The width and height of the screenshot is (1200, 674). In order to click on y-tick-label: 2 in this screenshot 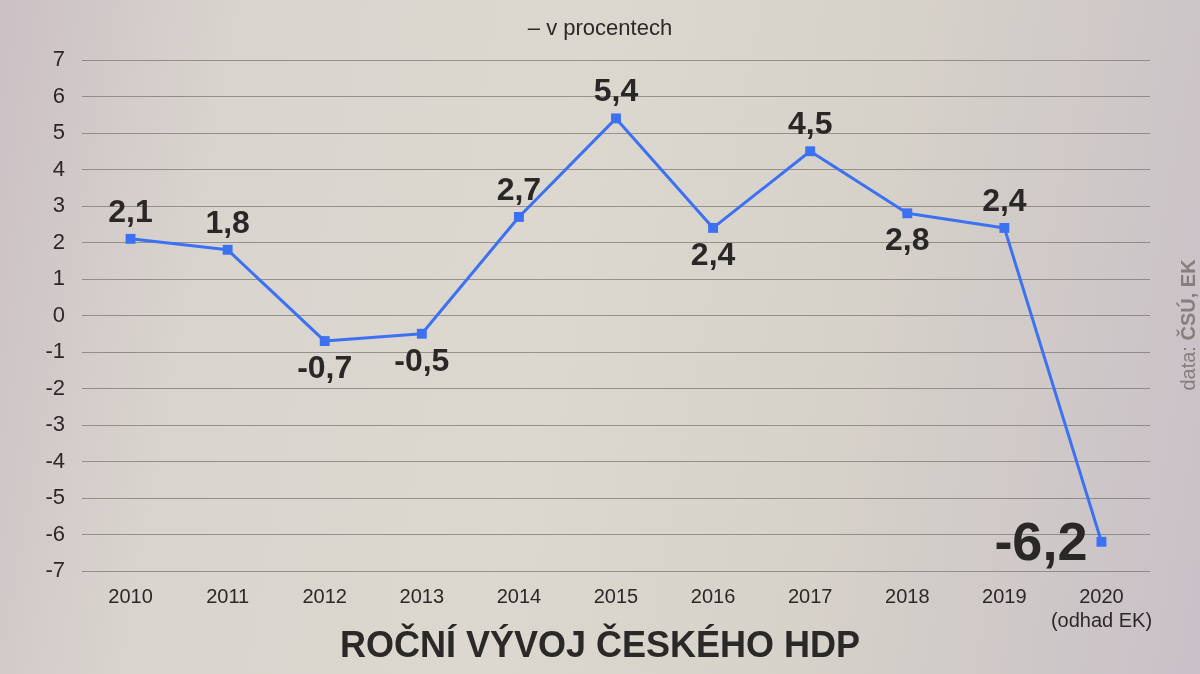, I will do `click(58, 241)`.